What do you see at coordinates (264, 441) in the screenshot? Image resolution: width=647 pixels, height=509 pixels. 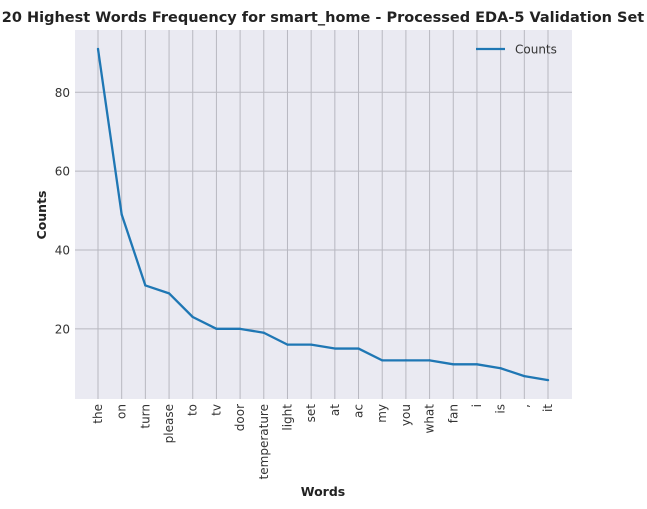 I see `x-tick-label: temperature` at bounding box center [264, 441].